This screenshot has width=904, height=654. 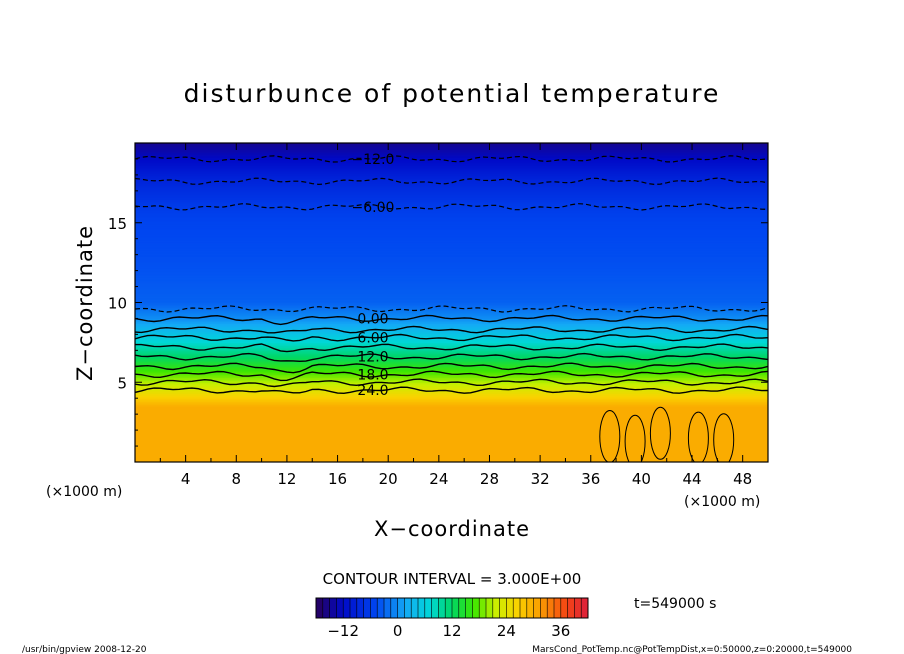 I want to click on x-tick-label: 32, so click(x=540, y=479).